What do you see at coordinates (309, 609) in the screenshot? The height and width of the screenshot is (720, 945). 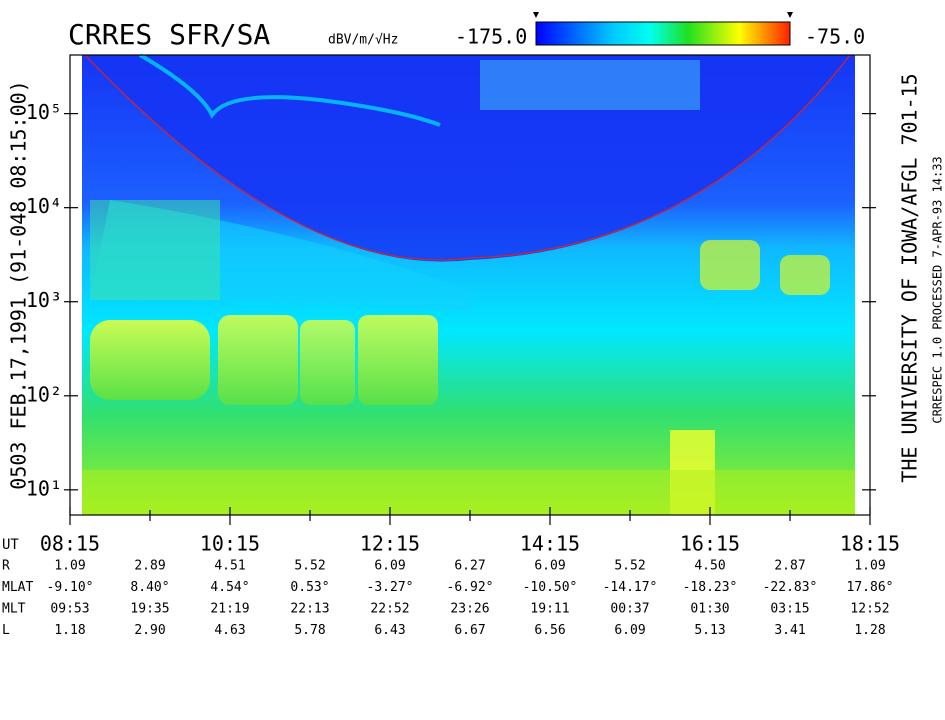 I see `ephemeris-value: 22:13` at bounding box center [309, 609].